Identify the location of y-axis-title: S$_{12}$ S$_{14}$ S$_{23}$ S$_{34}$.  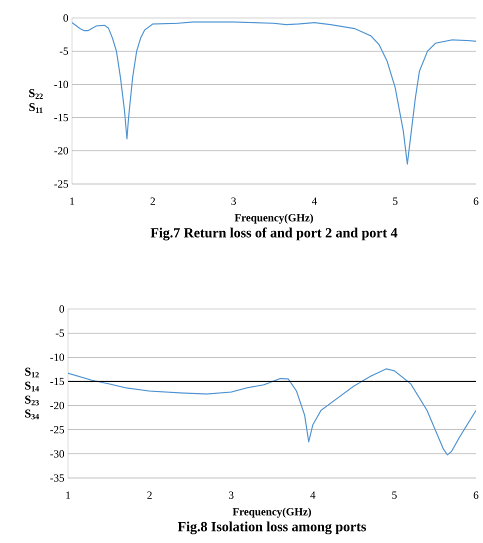
(32, 394).